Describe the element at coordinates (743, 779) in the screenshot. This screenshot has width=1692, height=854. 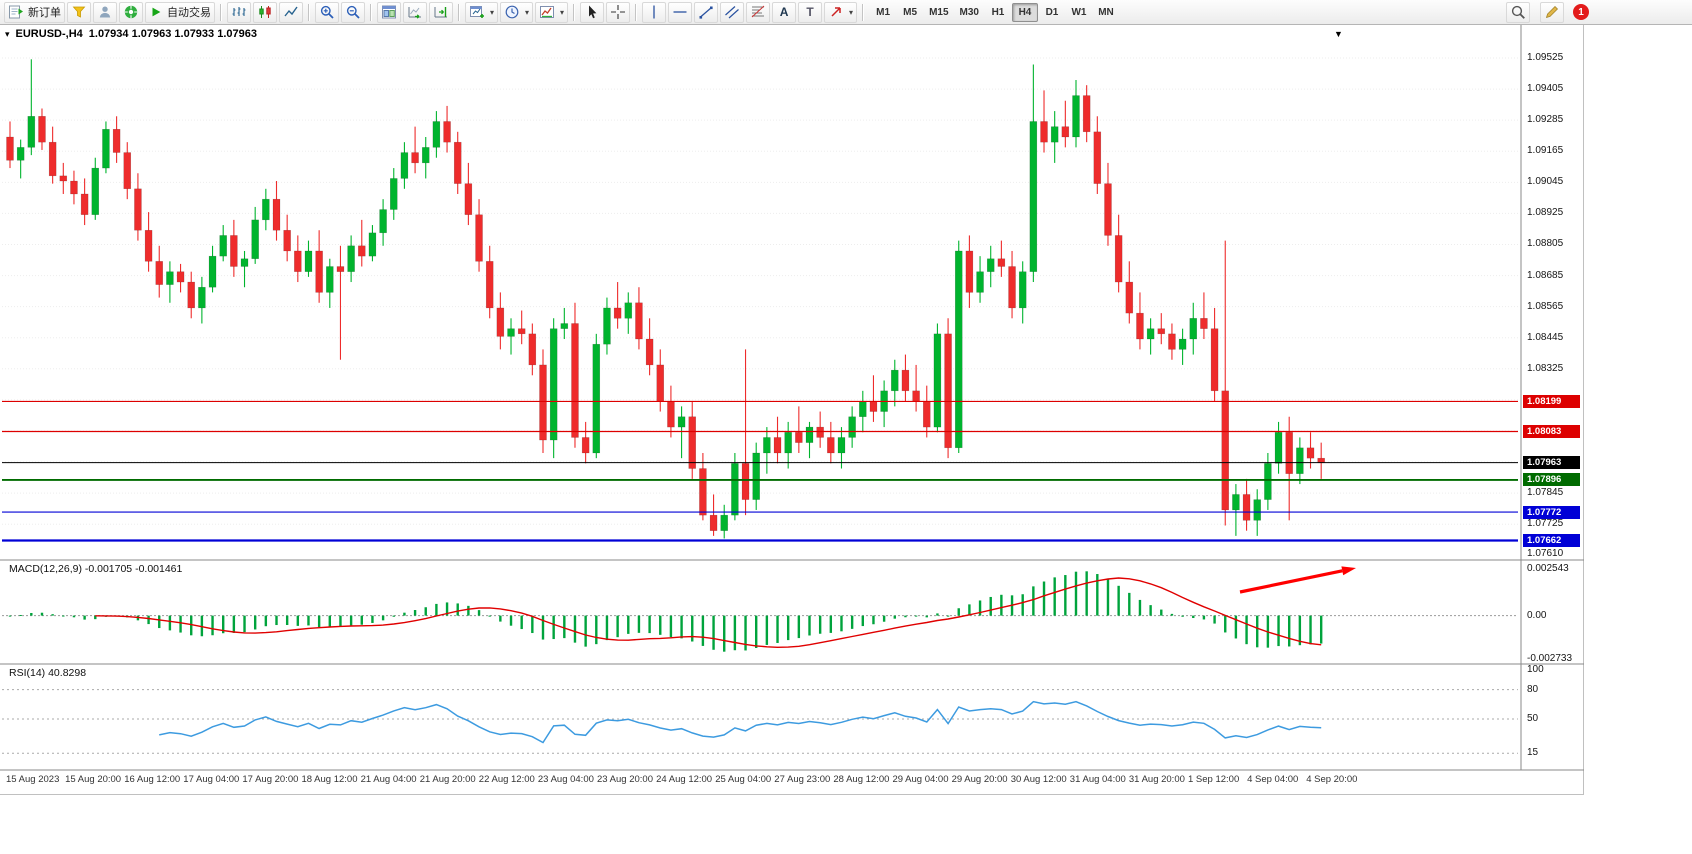
I see `time-axis-label: 25 Aug 04:00` at that location.